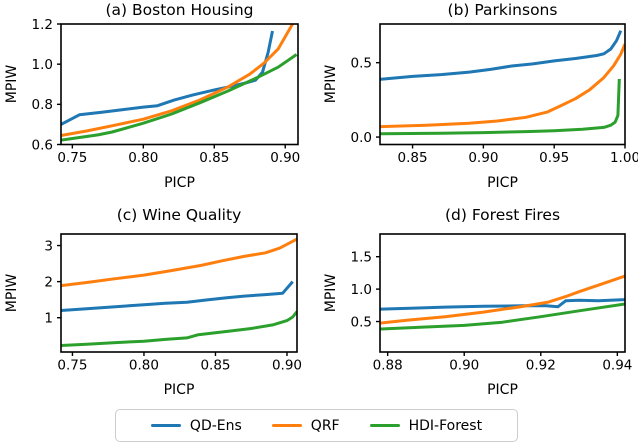  I want to click on xtick-label-d: 0.90, so click(464, 366).